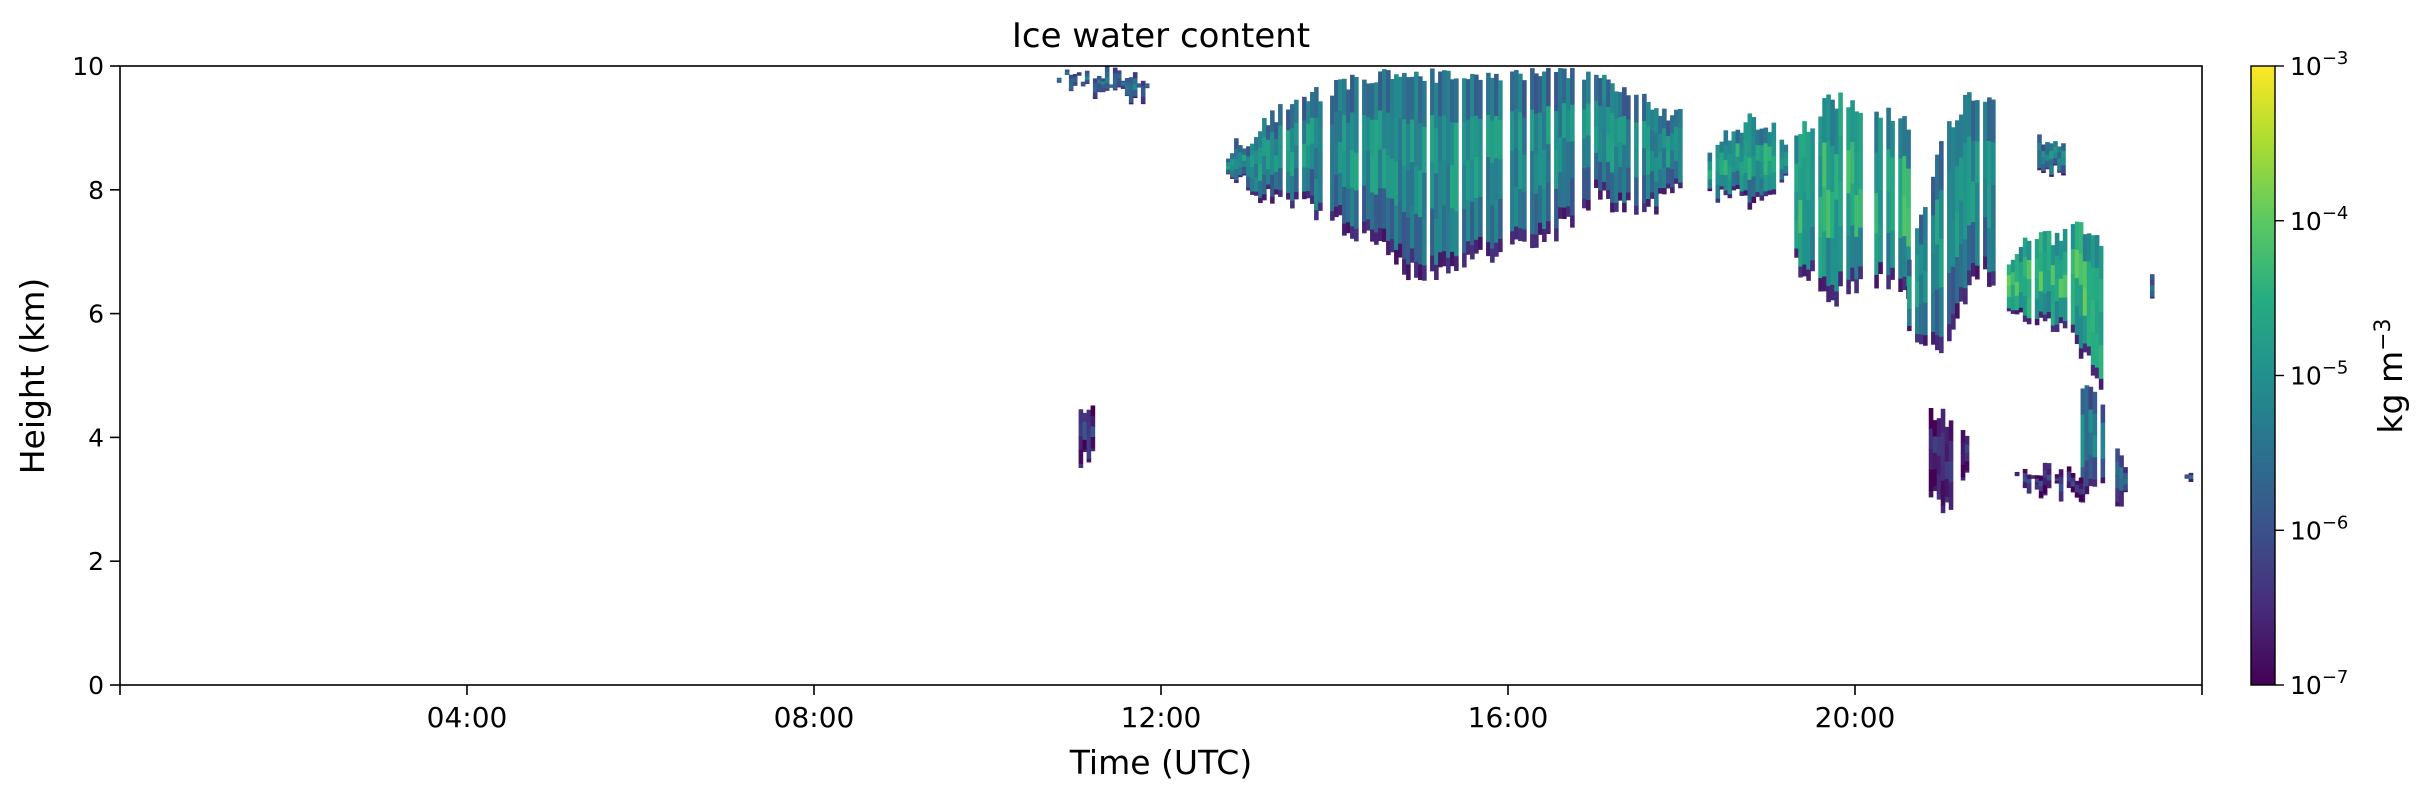 The image size is (2422, 800). I want to click on x-tick-label: 12:00, so click(1161, 717).